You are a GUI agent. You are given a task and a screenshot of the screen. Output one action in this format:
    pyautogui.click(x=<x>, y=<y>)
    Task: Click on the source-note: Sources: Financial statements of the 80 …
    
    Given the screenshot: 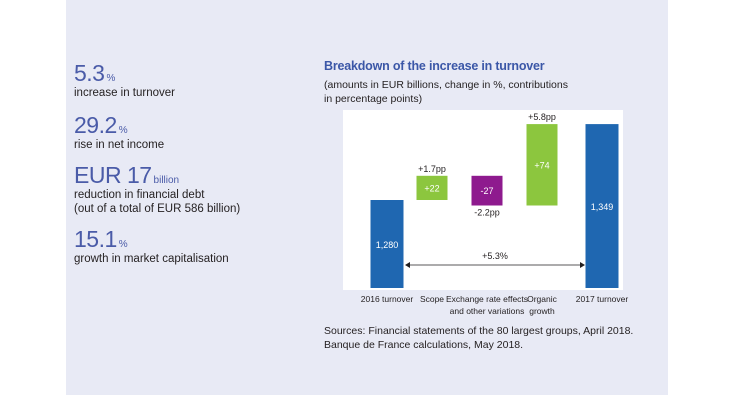 What is the action you would take?
    pyautogui.click(x=479, y=338)
    